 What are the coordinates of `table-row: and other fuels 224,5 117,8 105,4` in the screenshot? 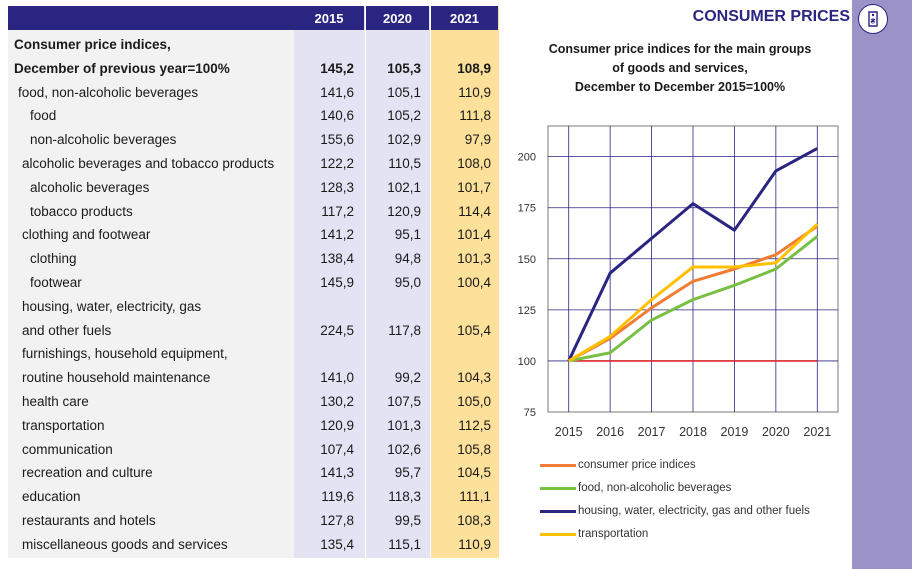 It's located at (253, 331).